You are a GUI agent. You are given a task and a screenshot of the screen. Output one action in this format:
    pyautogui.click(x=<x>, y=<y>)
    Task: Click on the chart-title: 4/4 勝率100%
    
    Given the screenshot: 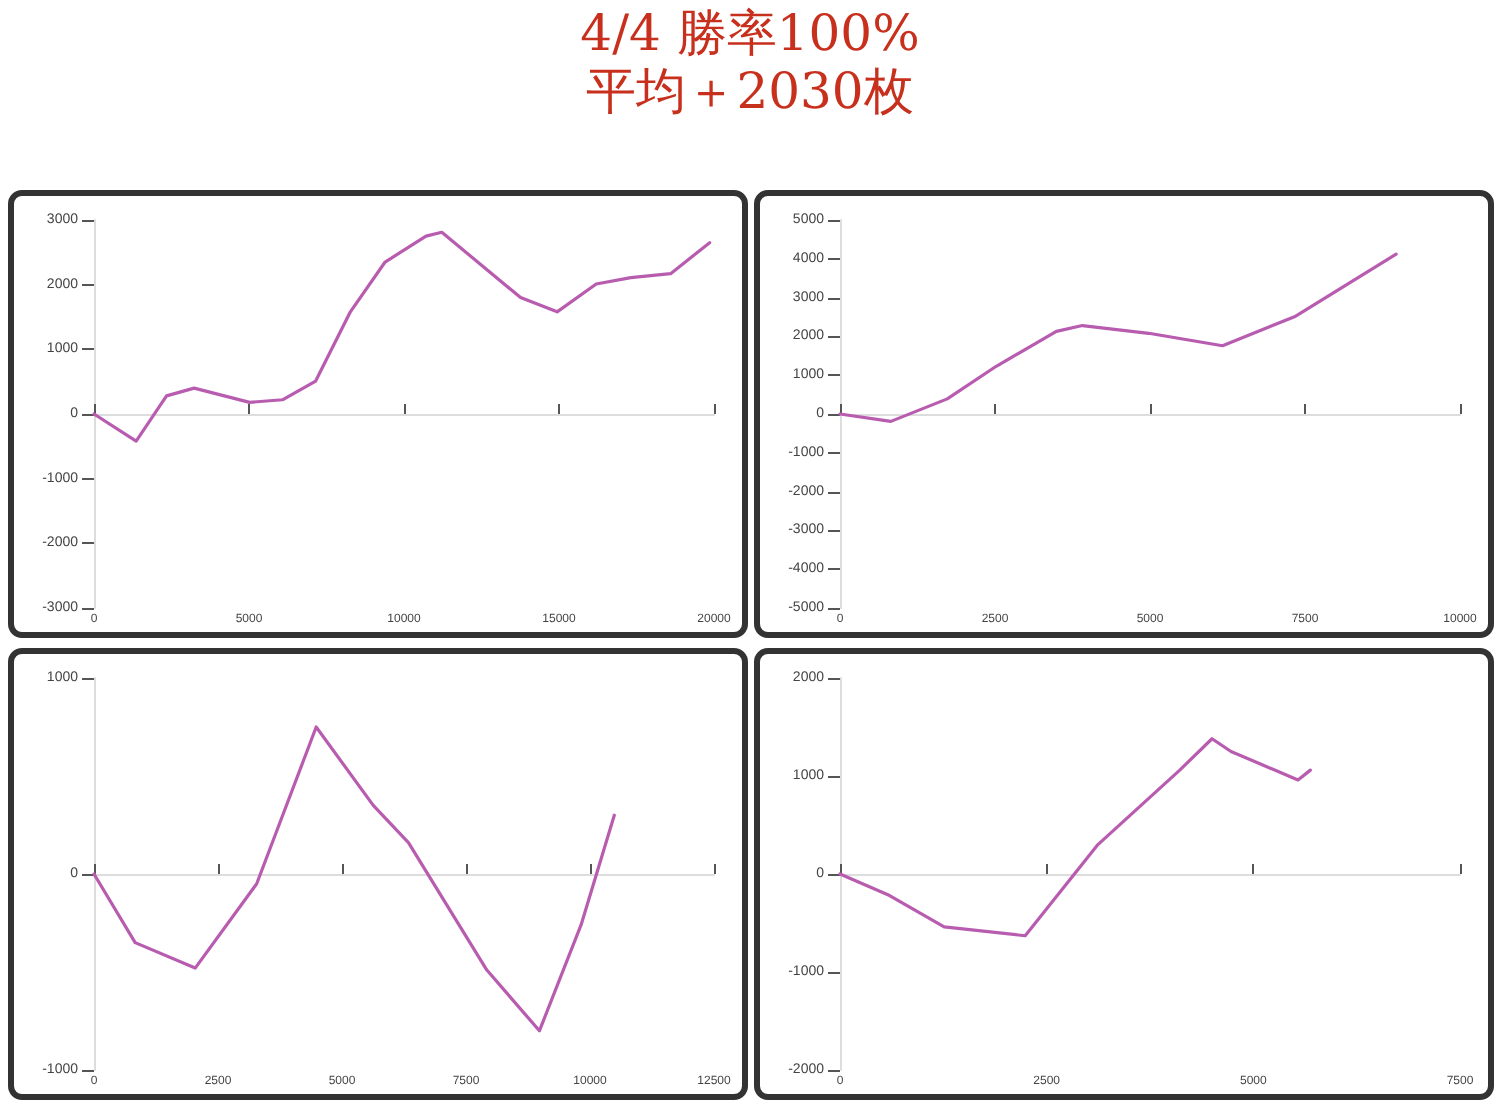 What is the action you would take?
    pyautogui.click(x=750, y=33)
    